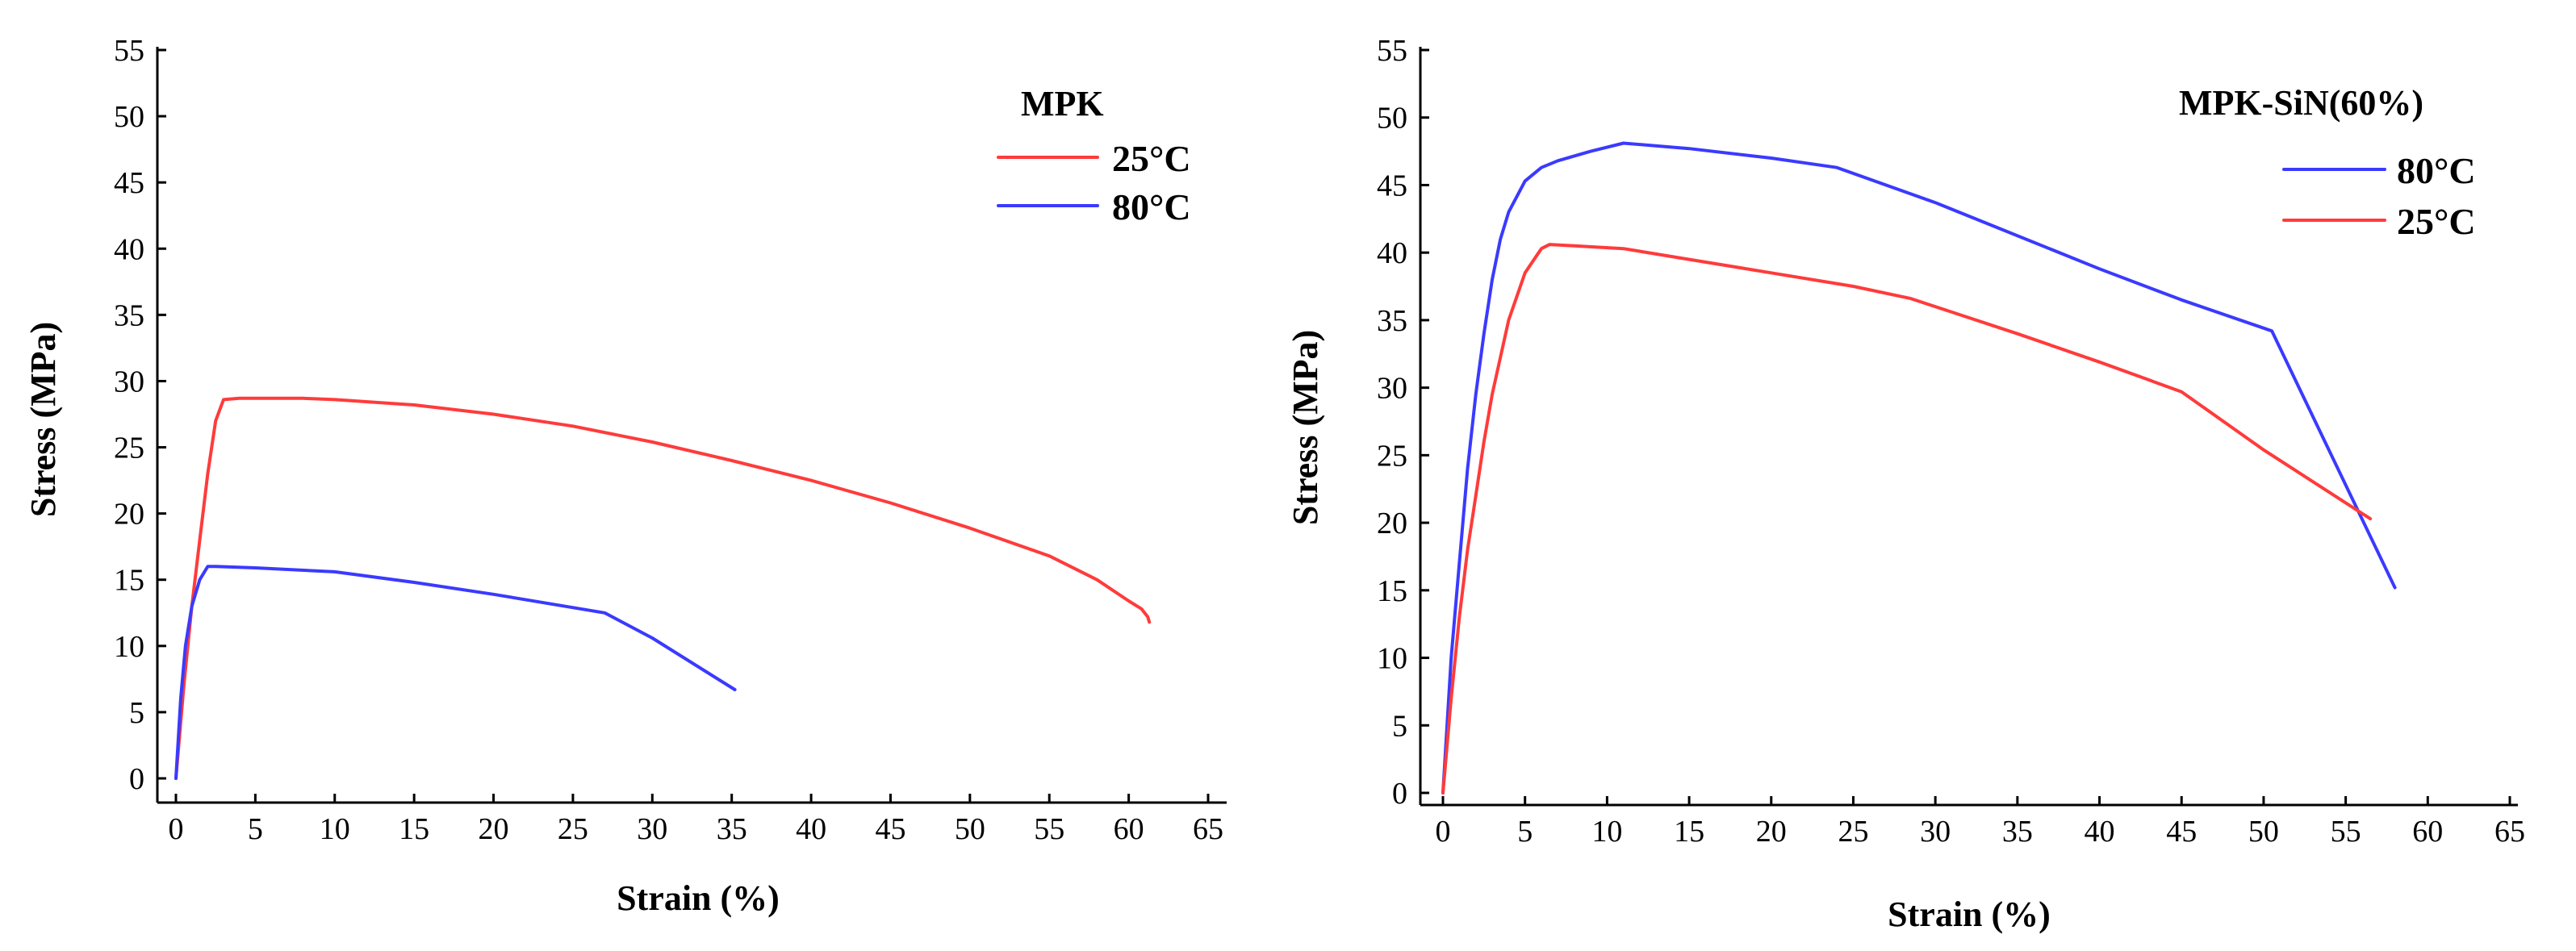 Image resolution: width=2576 pixels, height=951 pixels. Describe the element at coordinates (1062, 103) in the screenshot. I see `legend-title: MPK` at that location.